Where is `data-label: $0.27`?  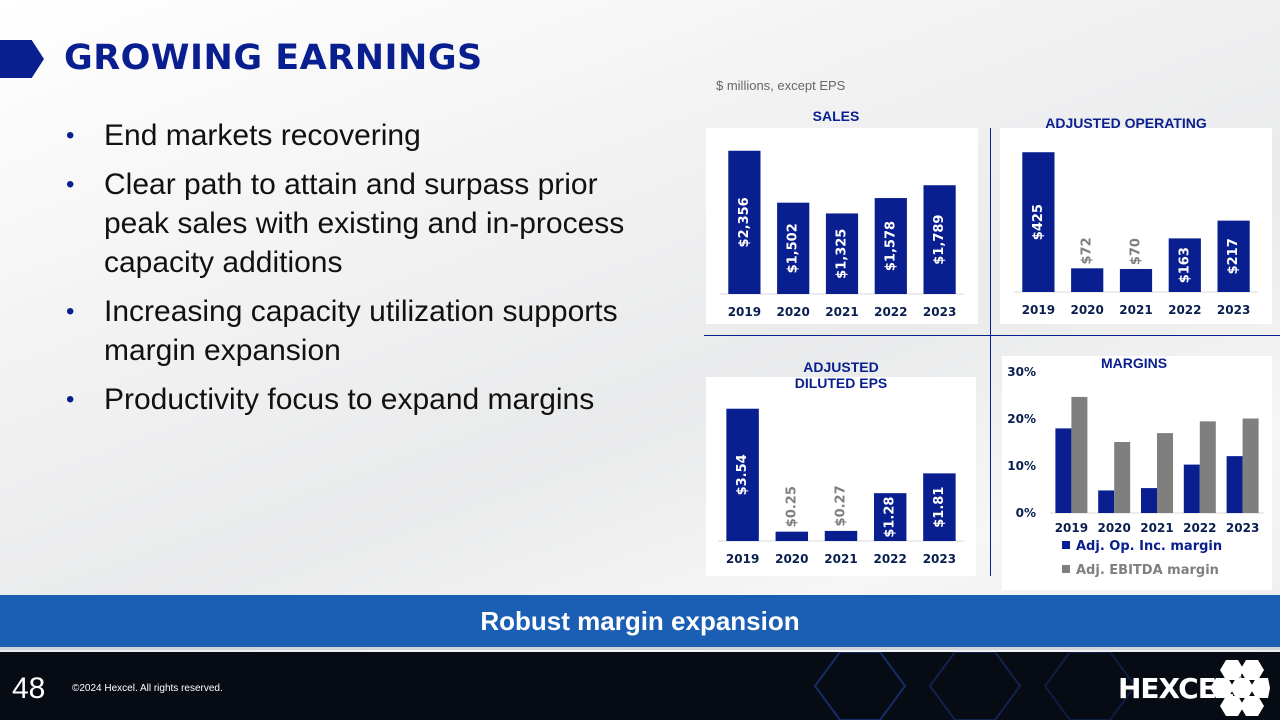 data-label: $0.27 is located at coordinates (841, 505).